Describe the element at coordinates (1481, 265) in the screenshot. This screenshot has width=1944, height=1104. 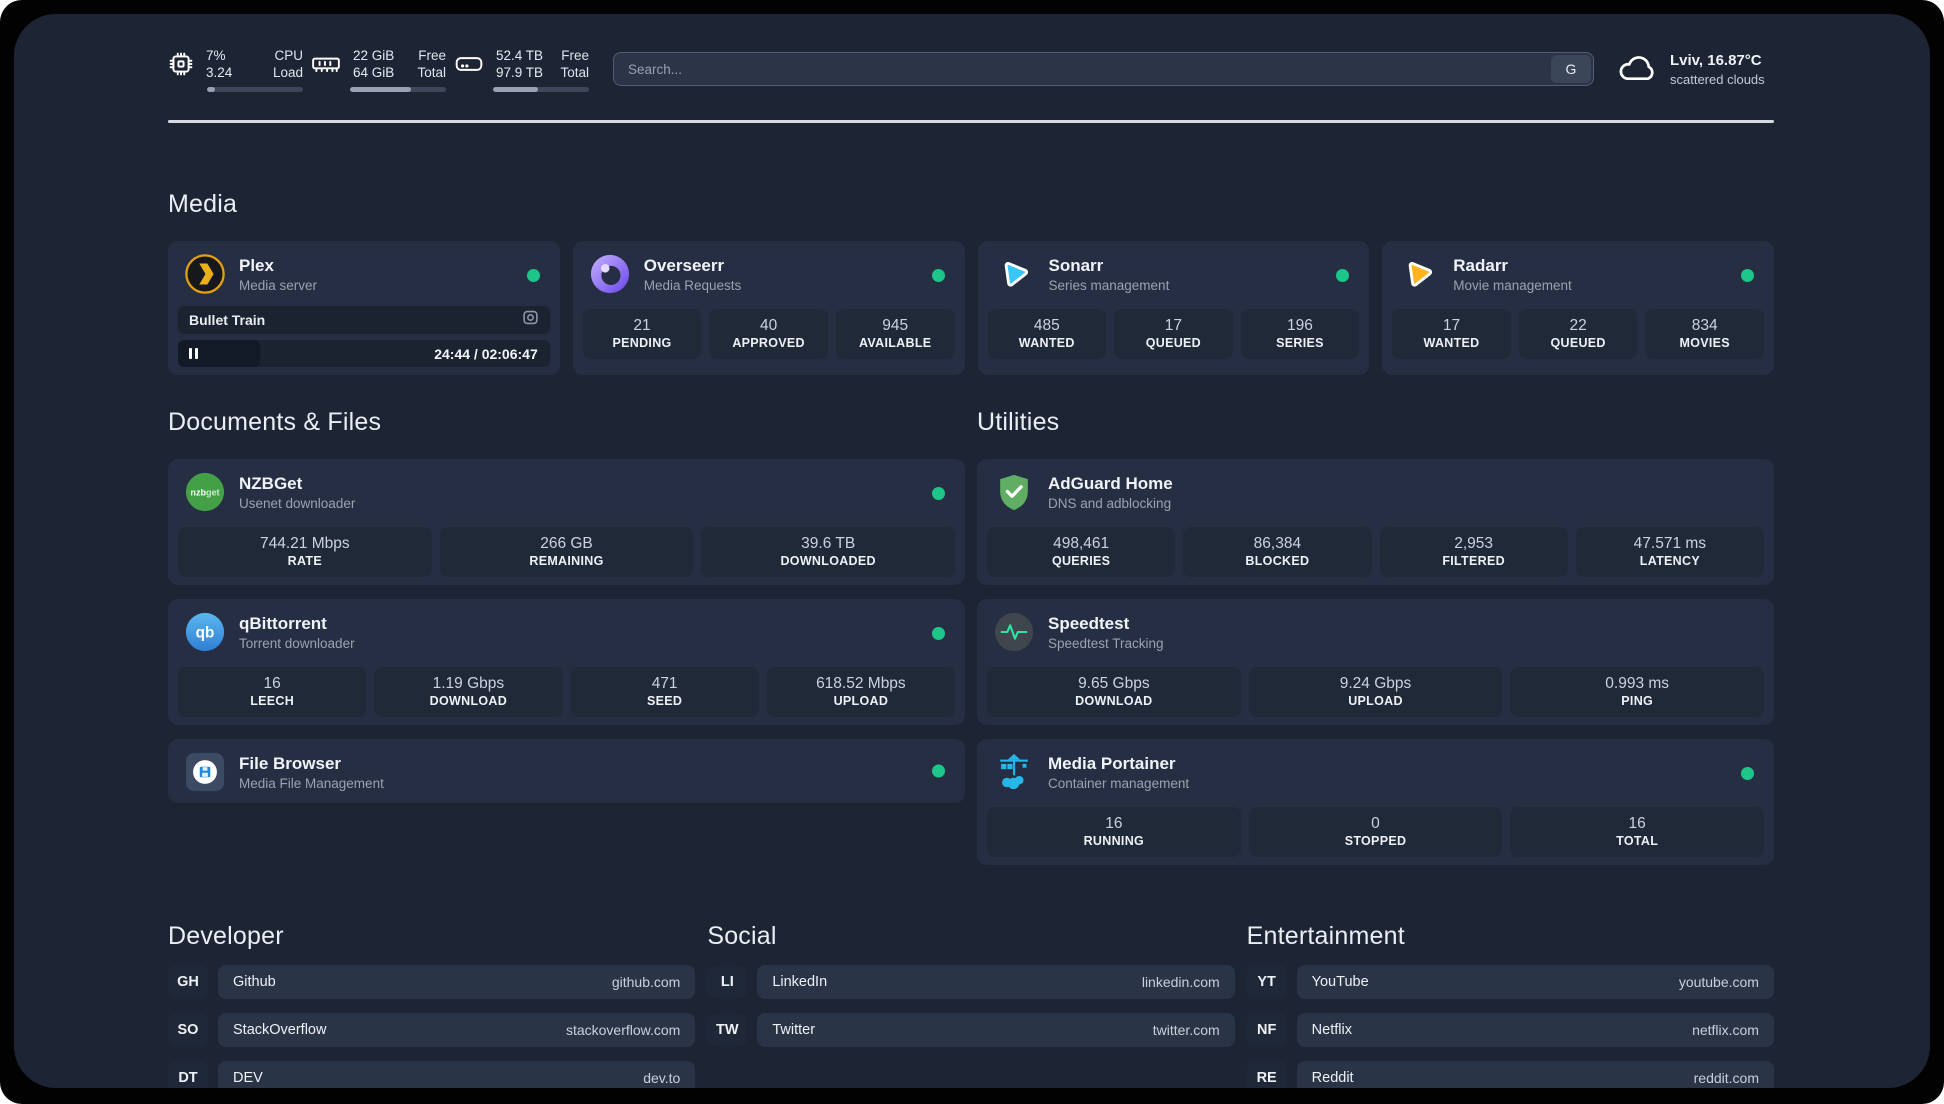
I see `card-name: Radarr` at that location.